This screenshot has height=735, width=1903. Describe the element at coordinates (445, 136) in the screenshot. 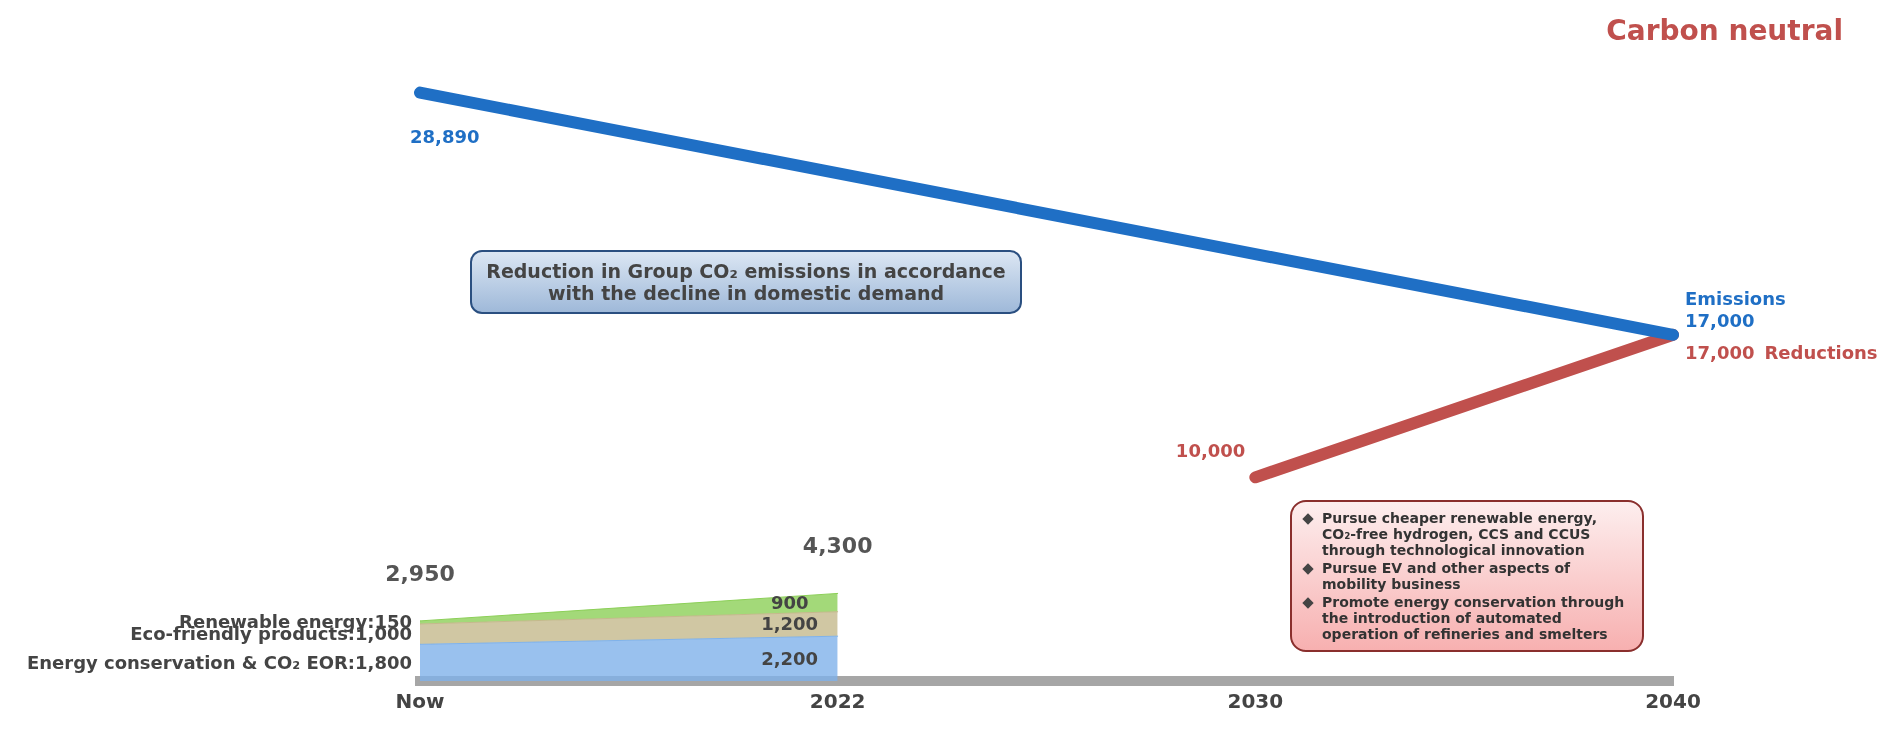

I see `data-label: 28,890` at that location.